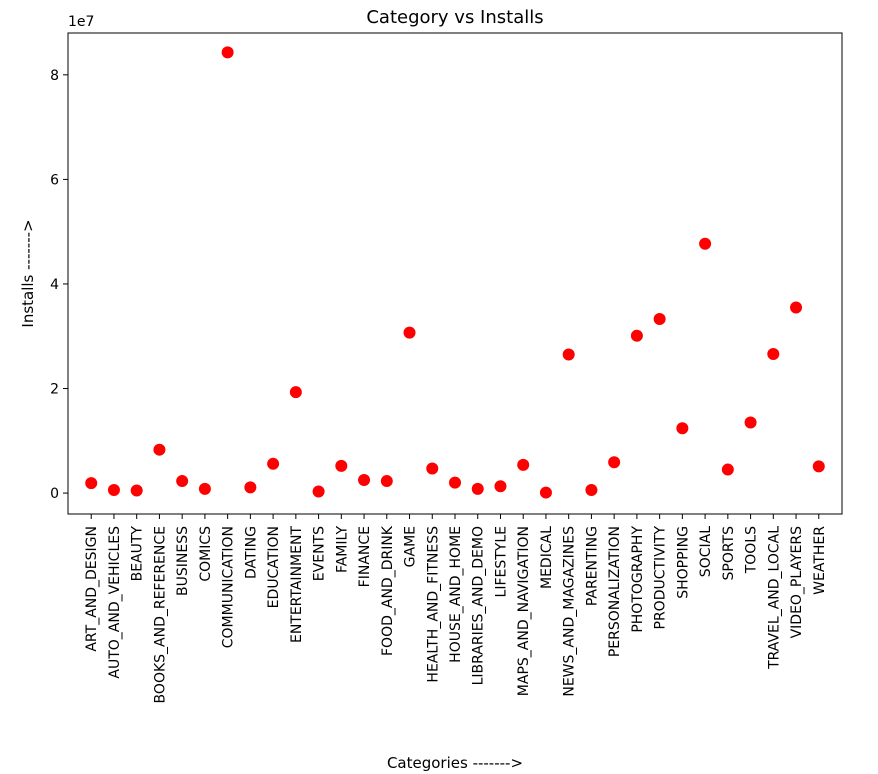 Image resolution: width=878 pixels, height=774 pixels. I want to click on x-tick-label: ART_AND_DESIGN, so click(92, 589).